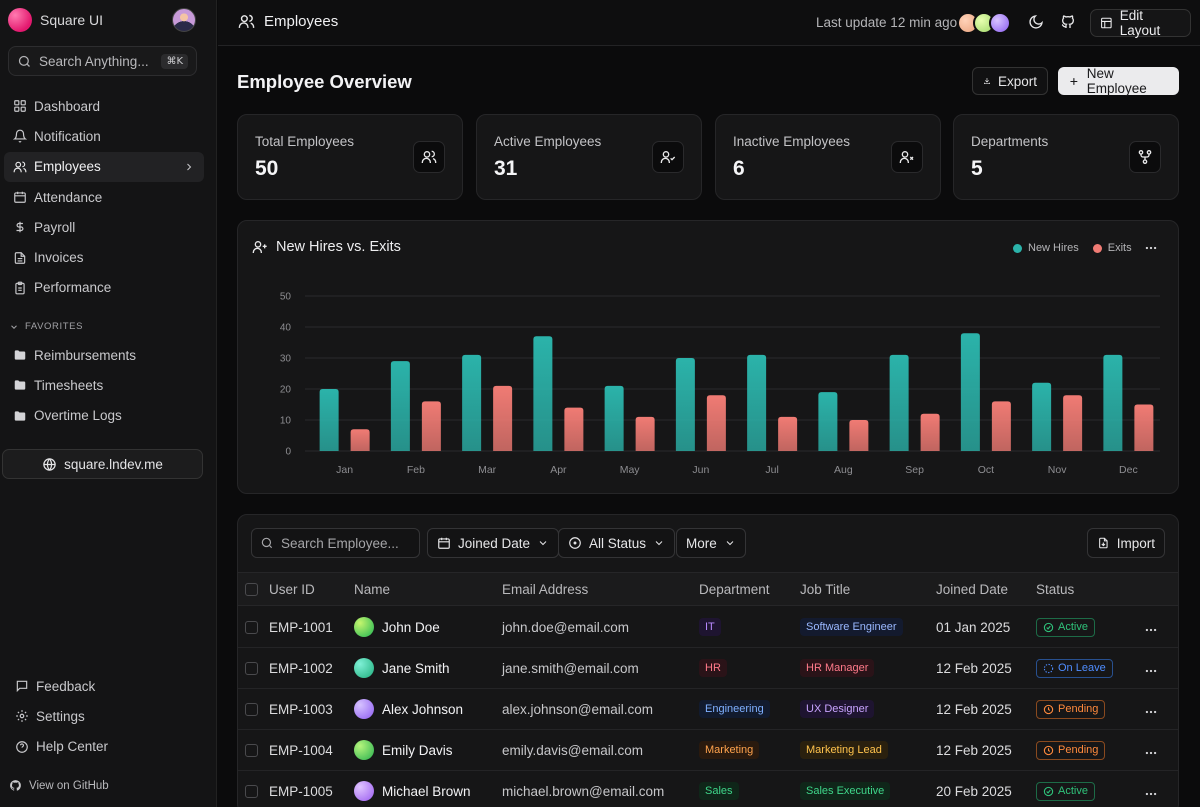 This screenshot has height=807, width=1200. What do you see at coordinates (104, 227) in the screenshot?
I see `nav-item-payroll: Payroll` at bounding box center [104, 227].